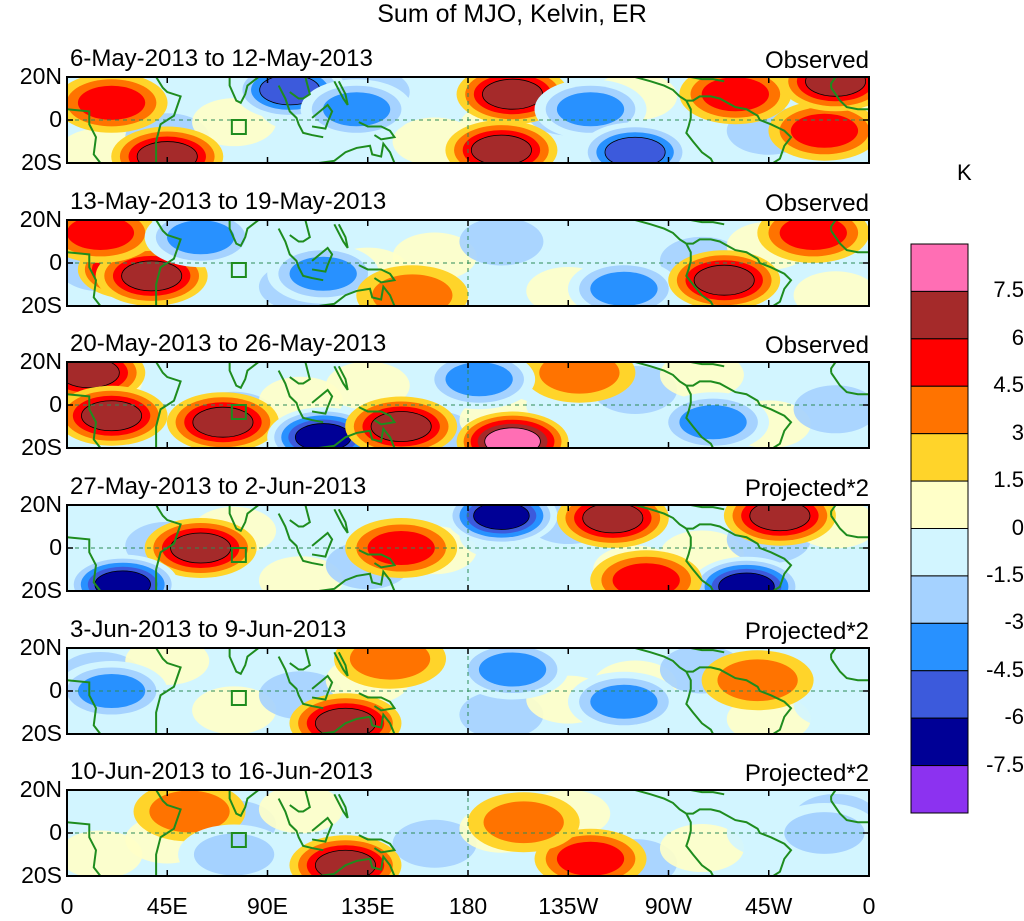 The height and width of the screenshot is (921, 1024). I want to click on panel-type-label: Projected*2, so click(806, 631).